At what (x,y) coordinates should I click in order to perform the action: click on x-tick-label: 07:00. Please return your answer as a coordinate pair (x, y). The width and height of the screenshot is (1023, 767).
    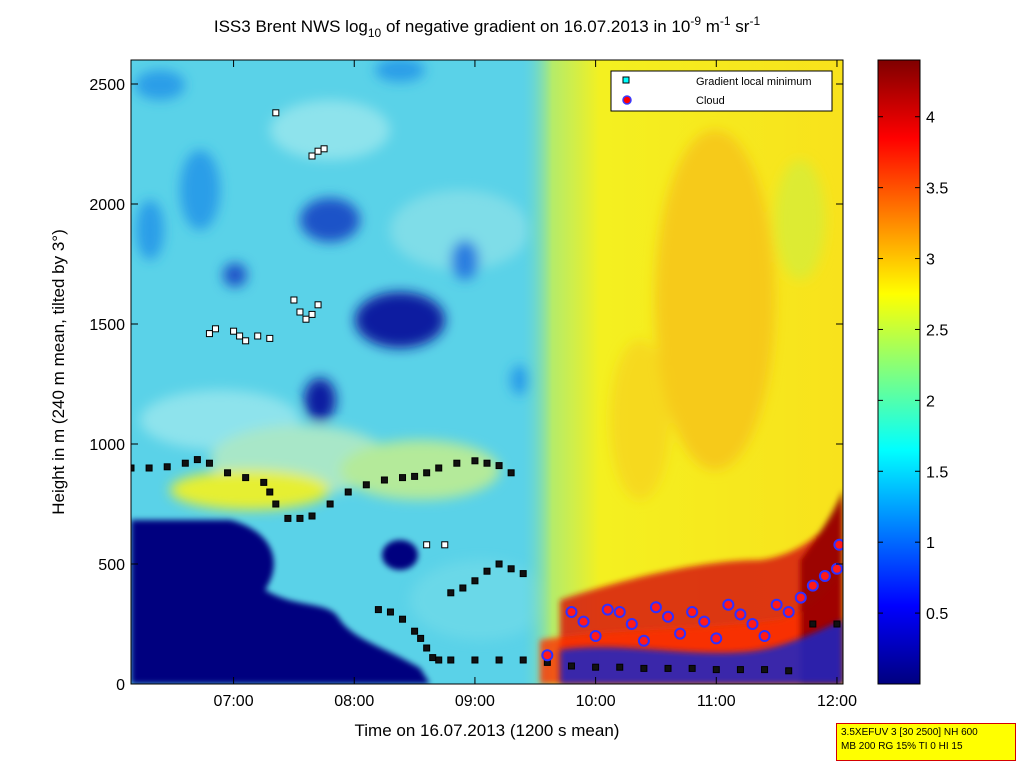
    Looking at the image, I should click on (234, 701).